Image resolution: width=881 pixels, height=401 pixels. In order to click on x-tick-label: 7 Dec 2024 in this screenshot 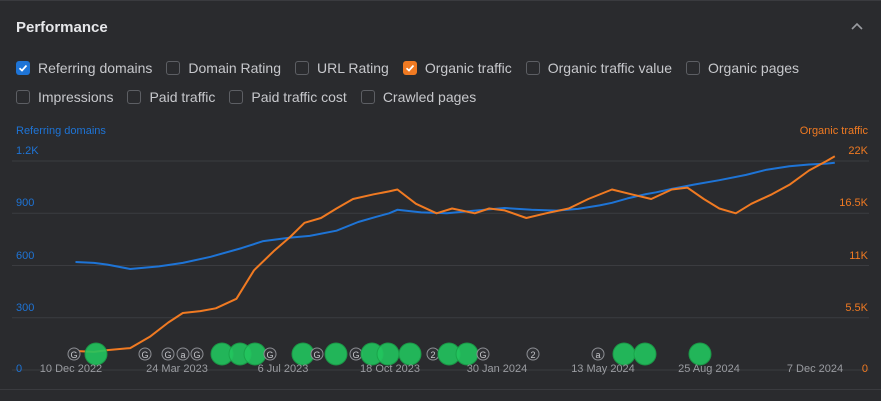, I will do `click(815, 369)`.